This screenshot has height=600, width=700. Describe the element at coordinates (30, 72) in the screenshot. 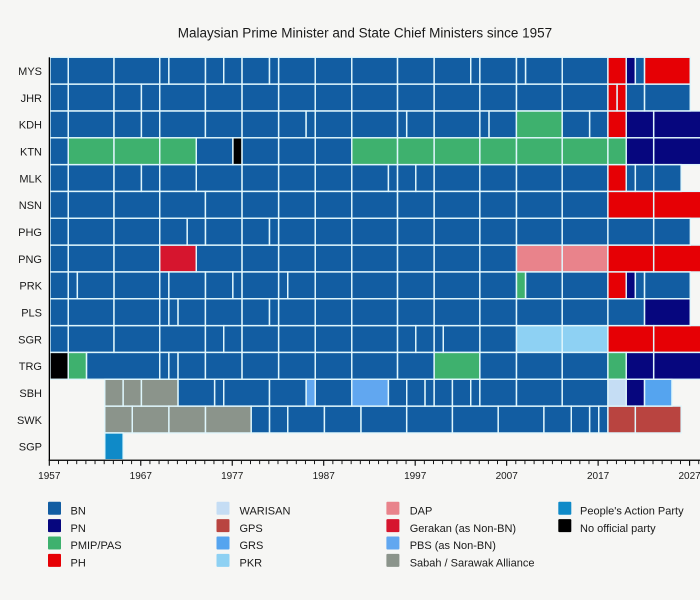

I see `svg-text: MYS` at that location.